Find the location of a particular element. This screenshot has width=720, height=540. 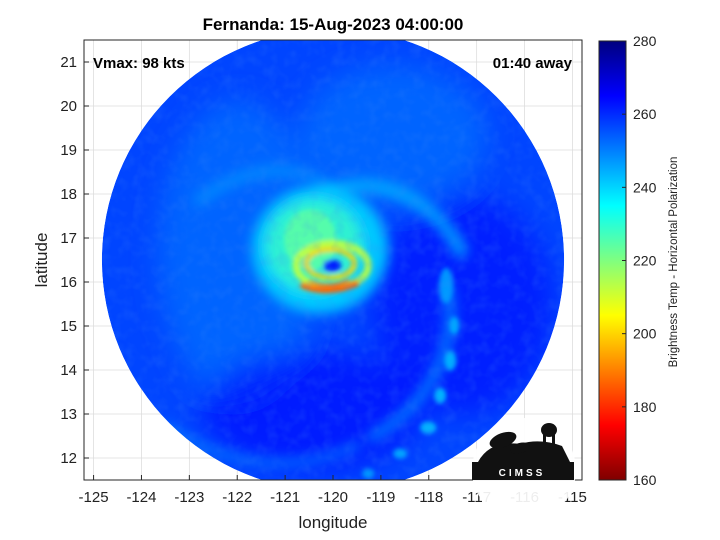

vmax-label: Vmax: 98 kts is located at coordinates (139, 63).